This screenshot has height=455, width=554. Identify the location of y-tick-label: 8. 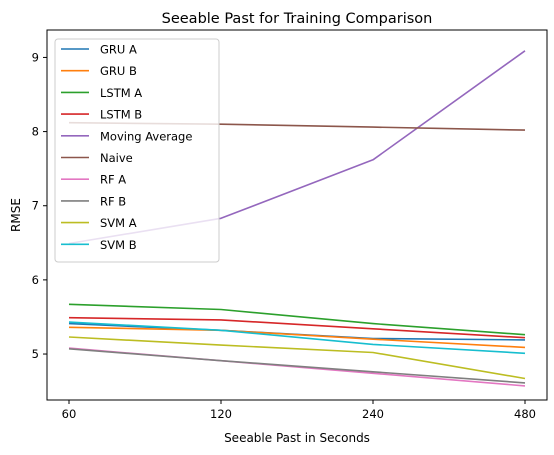
(35, 132).